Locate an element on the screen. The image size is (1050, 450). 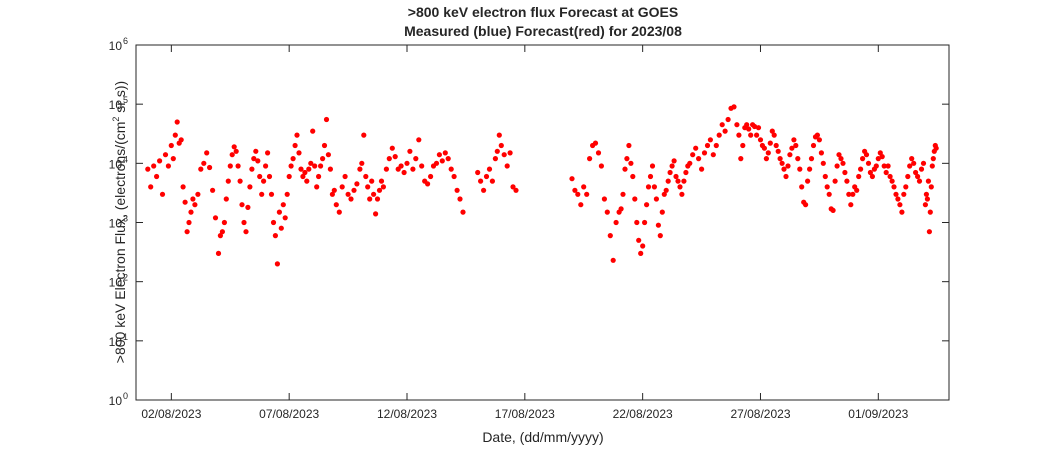
x-tick-label: 02/08/2023 is located at coordinates (171, 414).